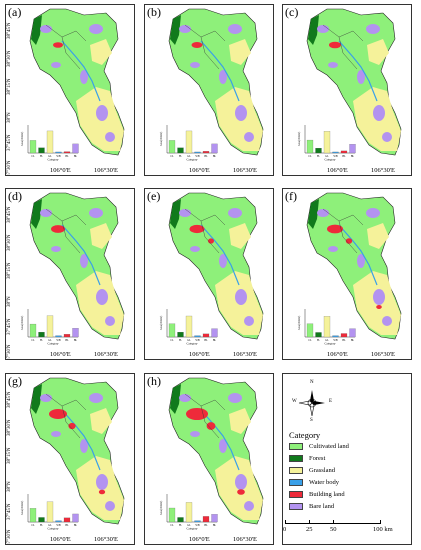 Image resolution: width=421 pixels, height=550 pixels. What do you see at coordinates (309, 529) in the screenshot?
I see `scale-label-25: 25` at bounding box center [309, 529].